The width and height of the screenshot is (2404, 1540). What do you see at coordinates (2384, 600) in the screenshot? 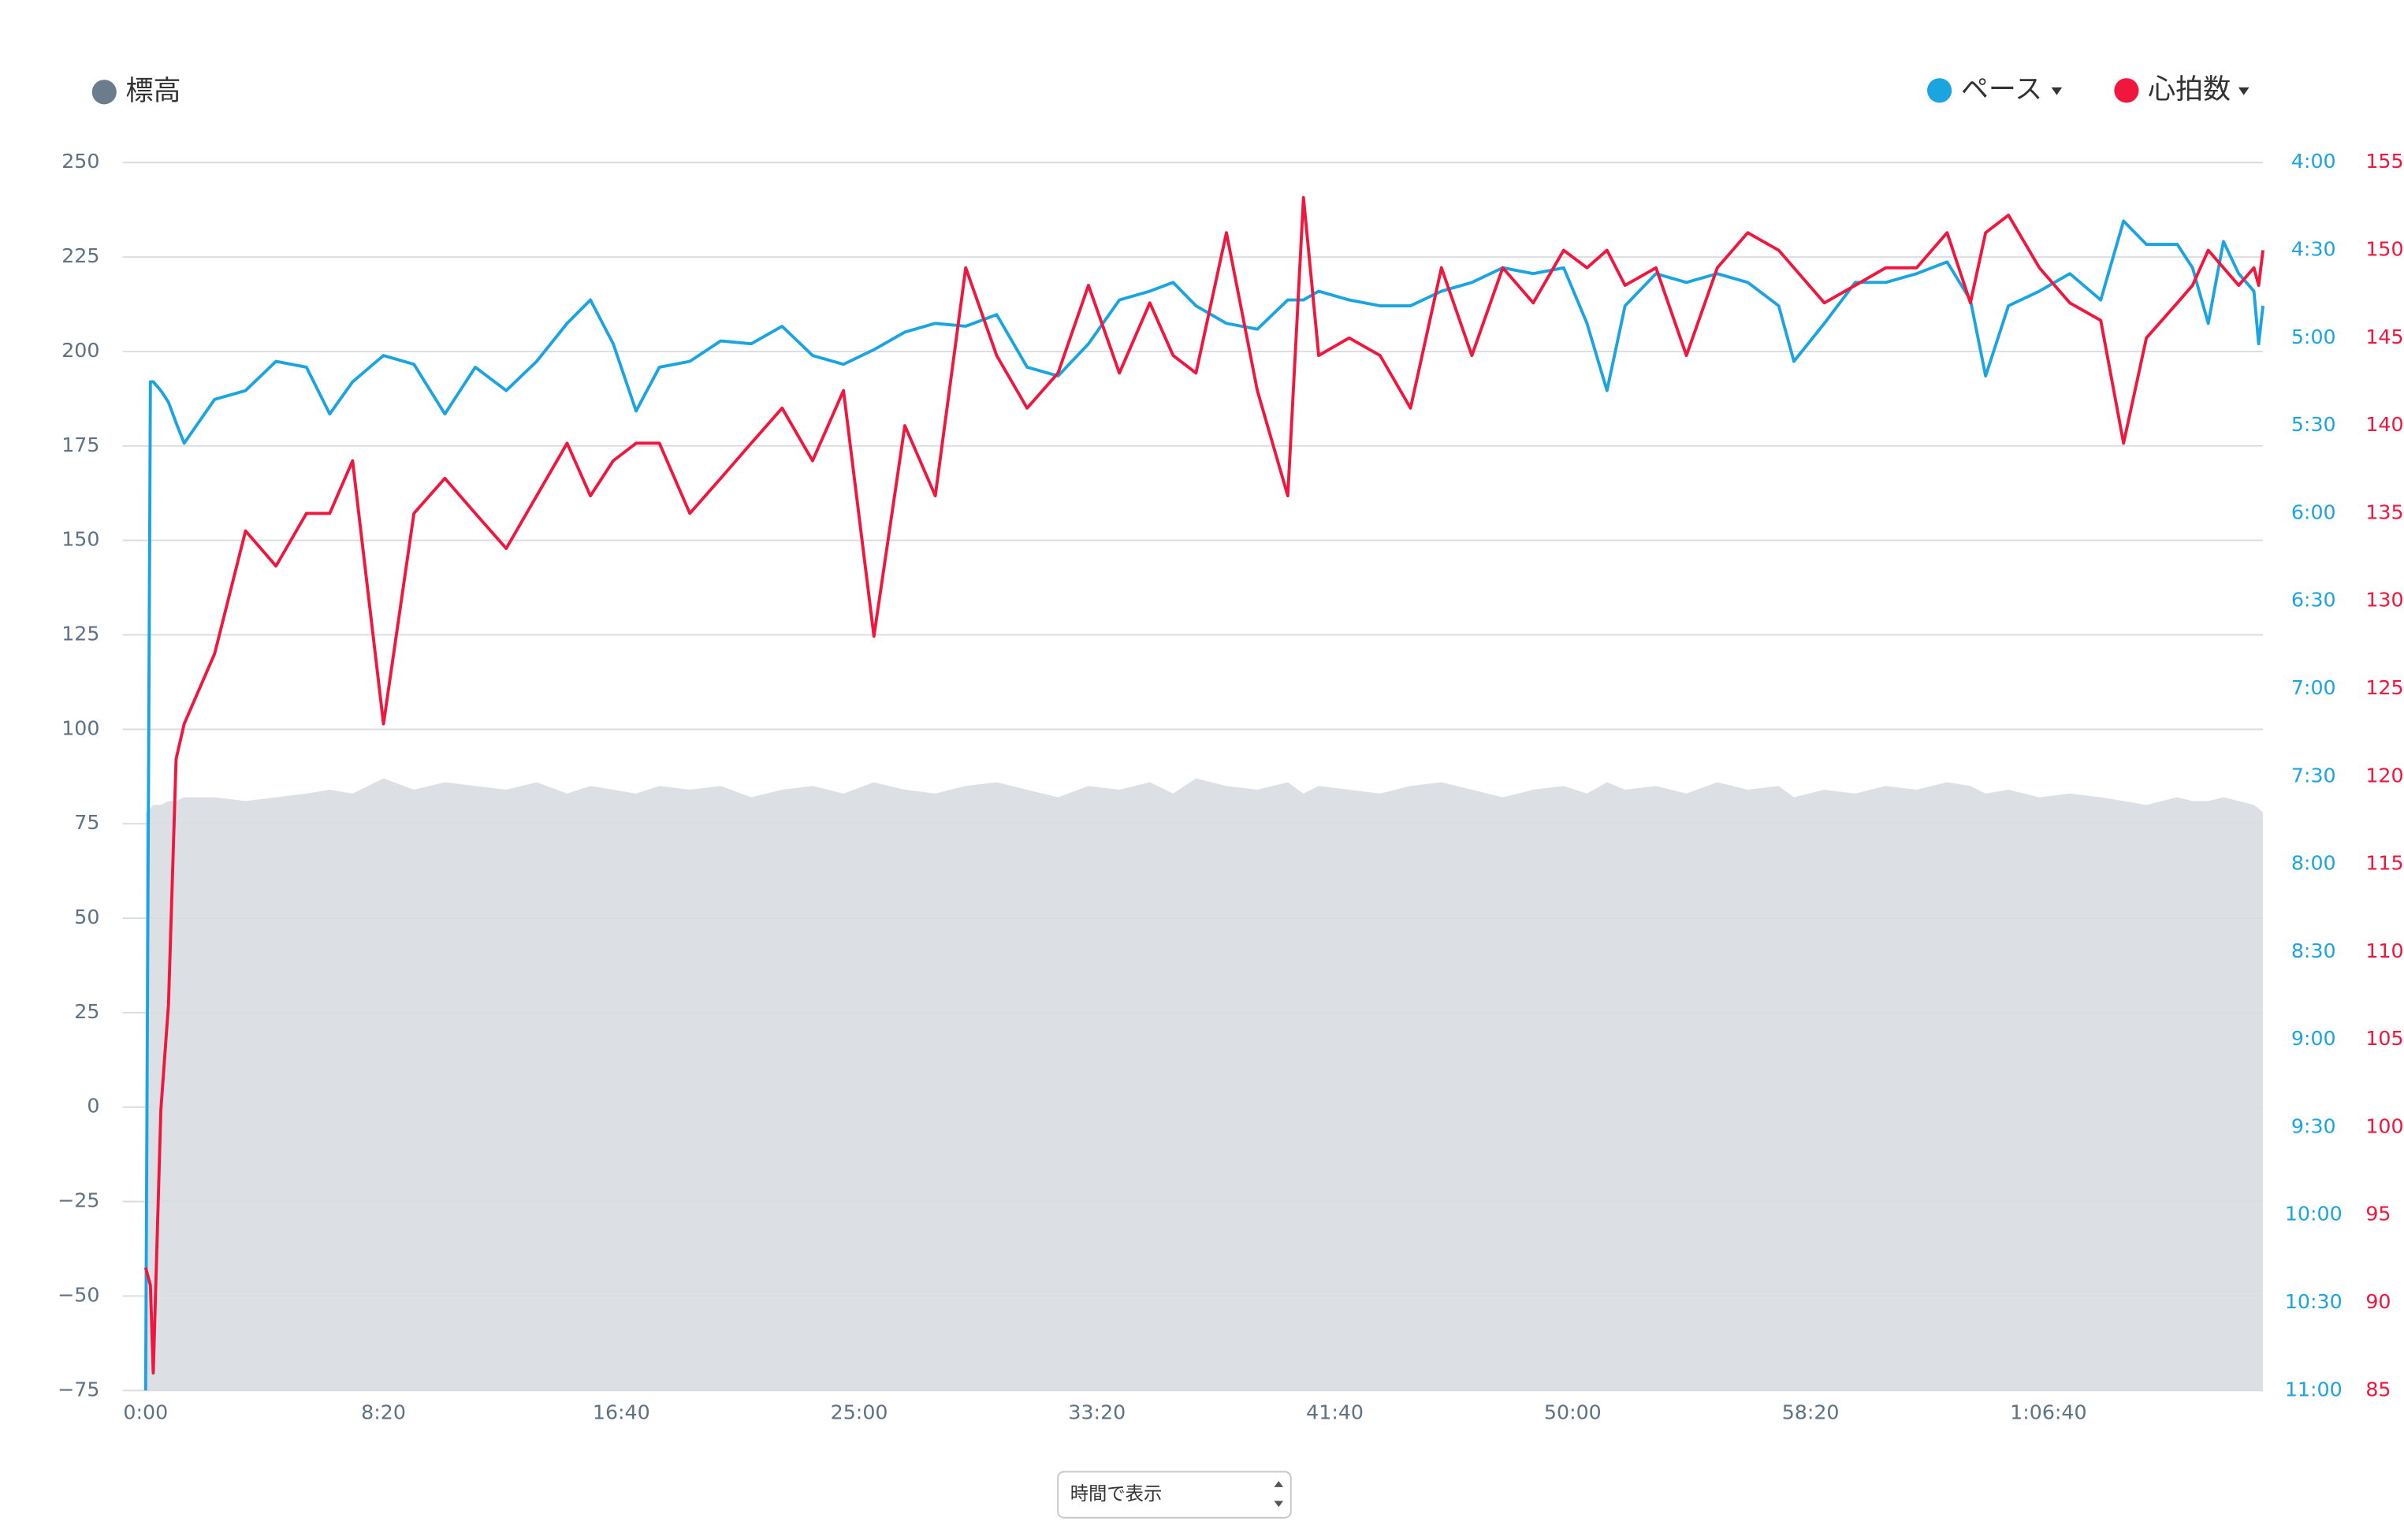
I see `y3-tick-label: 130` at bounding box center [2384, 600].